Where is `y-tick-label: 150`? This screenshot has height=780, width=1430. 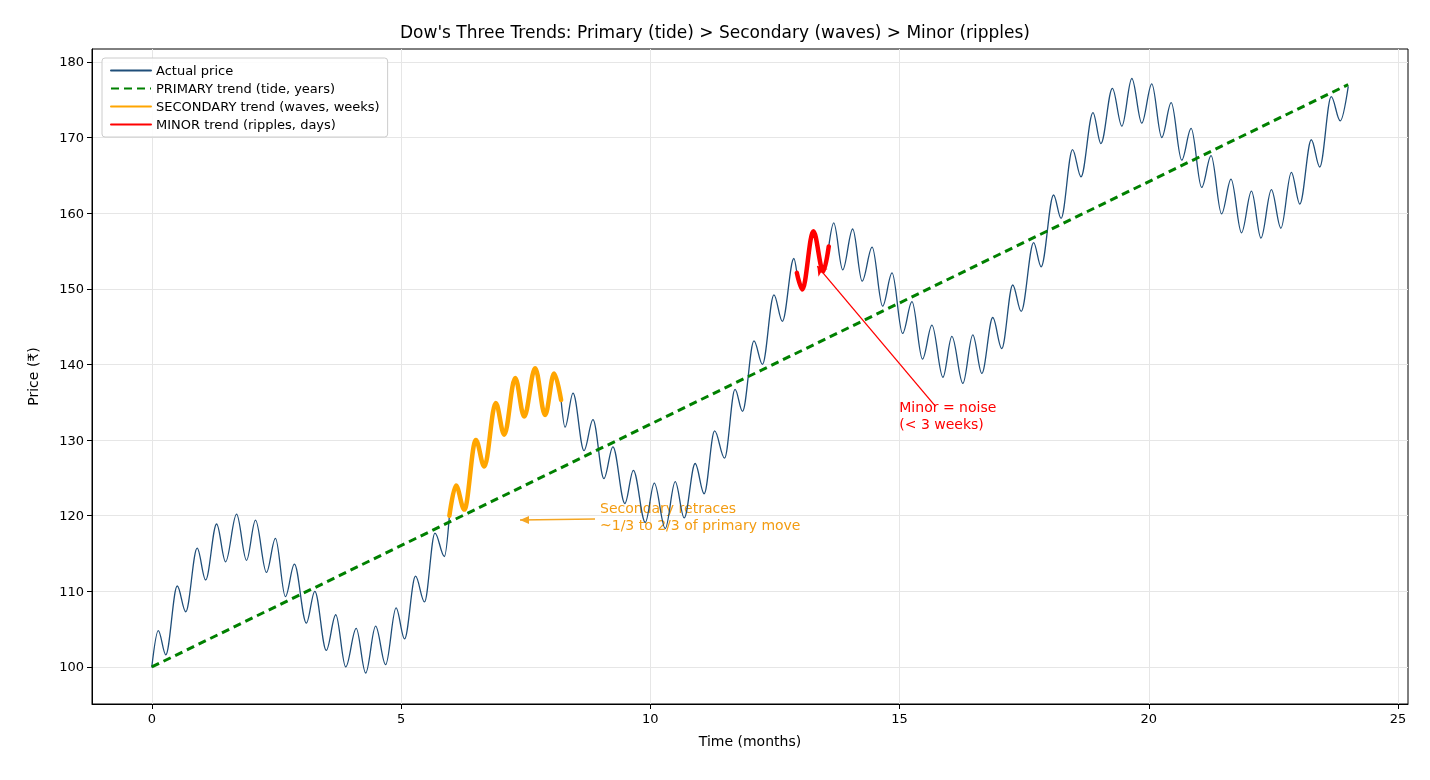 y-tick-label: 150 is located at coordinates (71, 289).